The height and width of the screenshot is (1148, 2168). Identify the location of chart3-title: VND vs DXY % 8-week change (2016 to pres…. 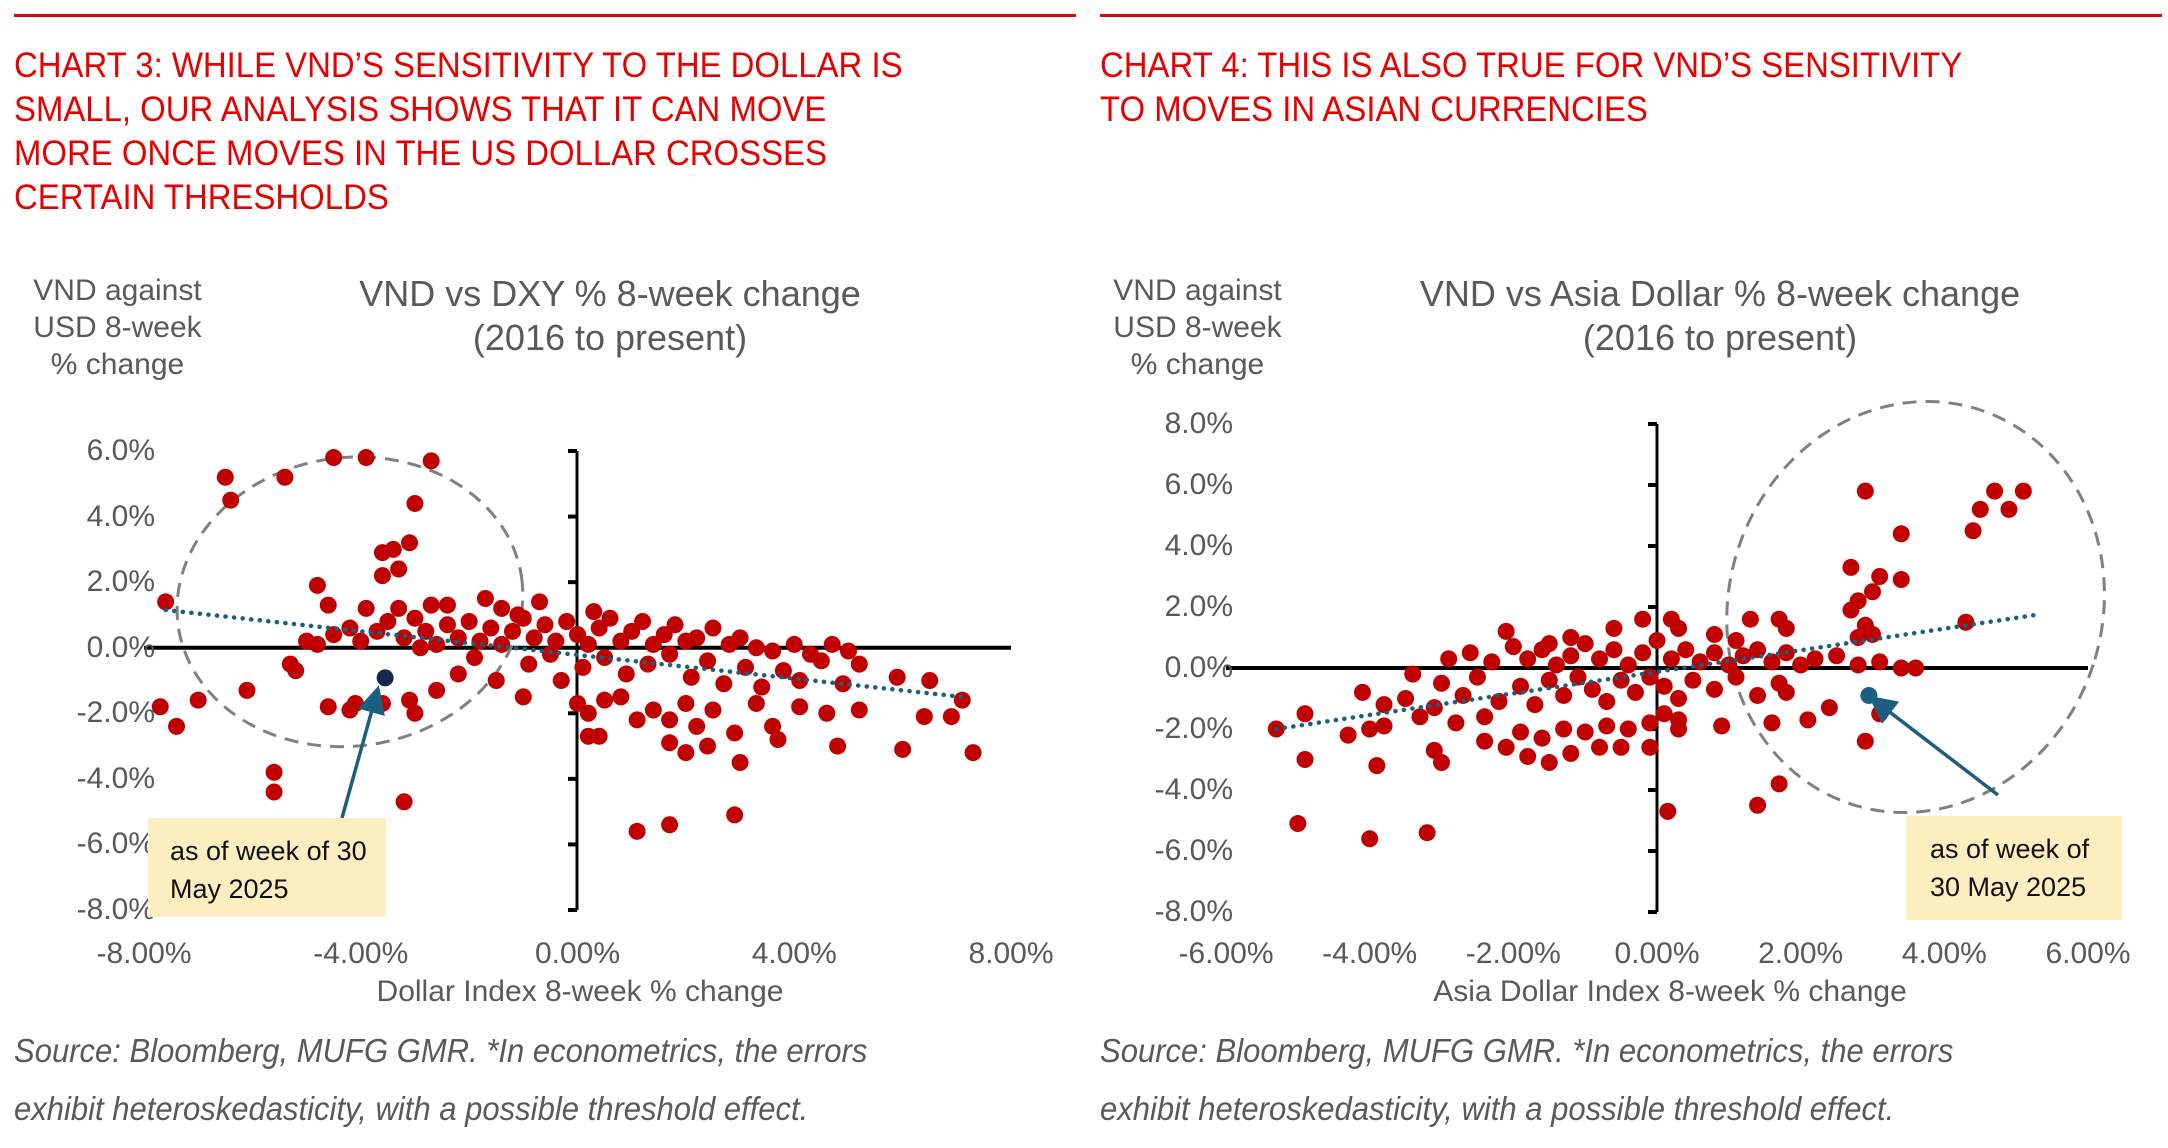
(610, 316).